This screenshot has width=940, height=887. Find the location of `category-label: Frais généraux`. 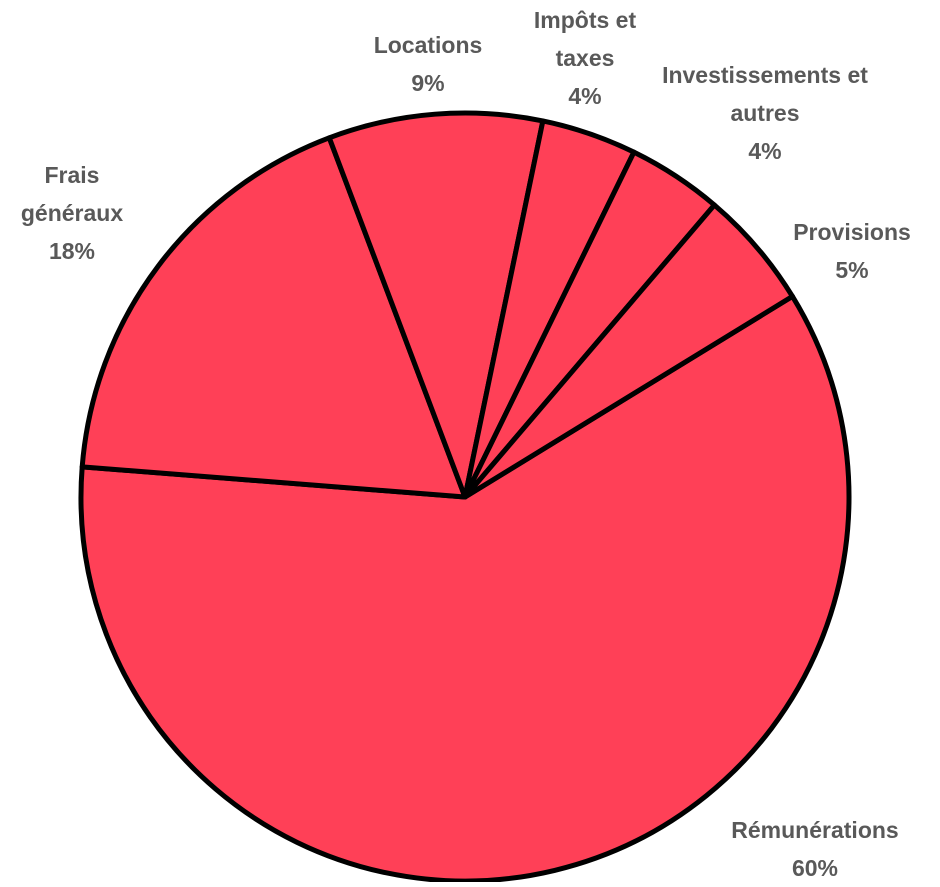

category-label: Frais généraux is located at coordinates (72, 194).